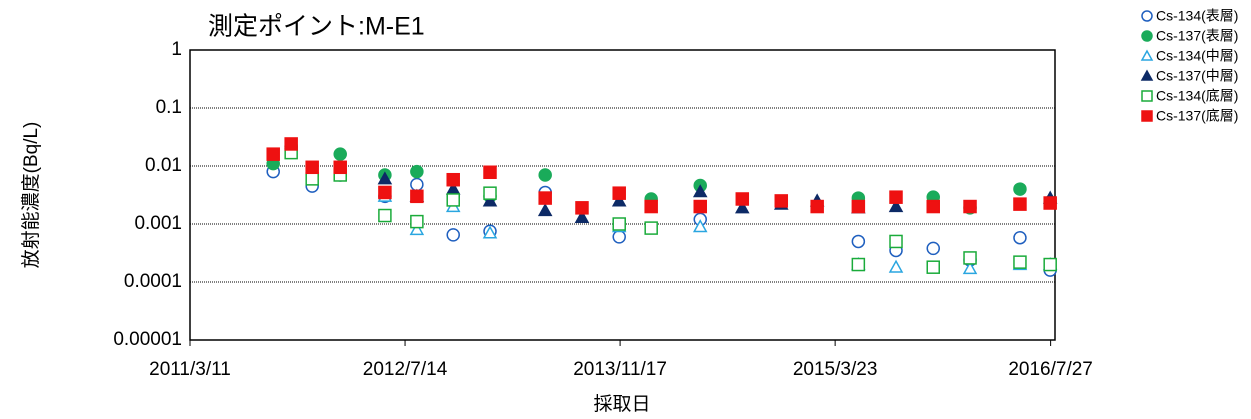  I want to click on y-tick-label: 1, so click(176, 49).